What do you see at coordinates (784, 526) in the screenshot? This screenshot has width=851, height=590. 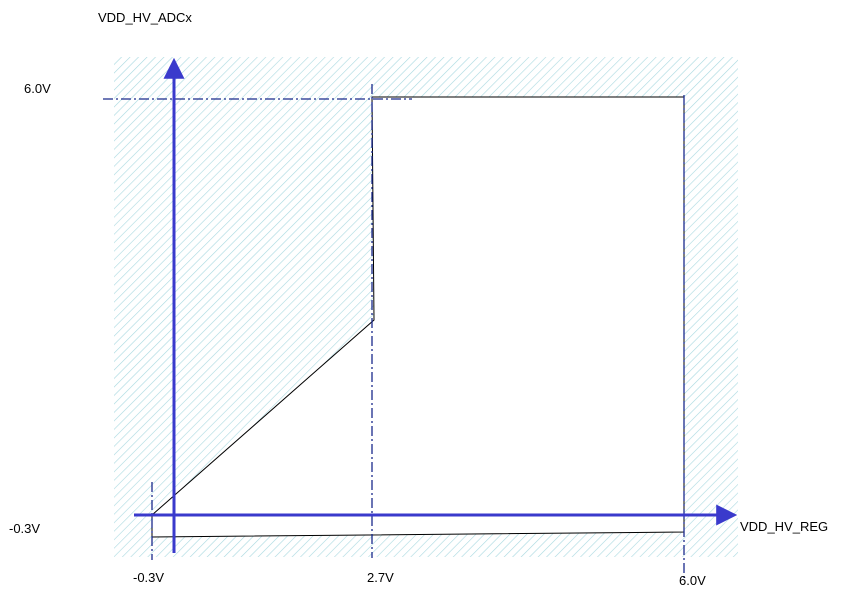 I see `x-axis-label: VDD_HV_REG` at bounding box center [784, 526].